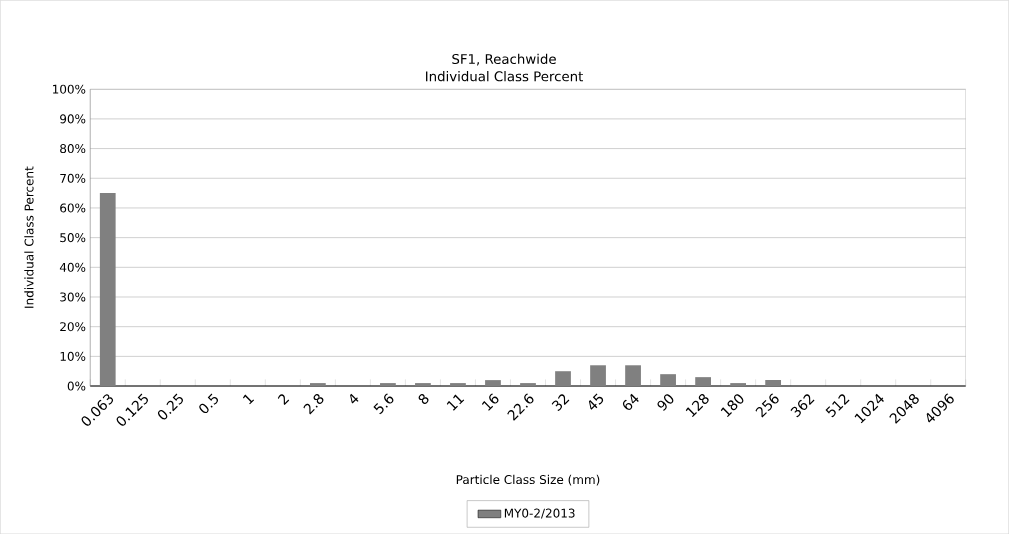 The image size is (1009, 534). What do you see at coordinates (73, 148) in the screenshot?
I see `y-tick-label: 80%` at bounding box center [73, 148].